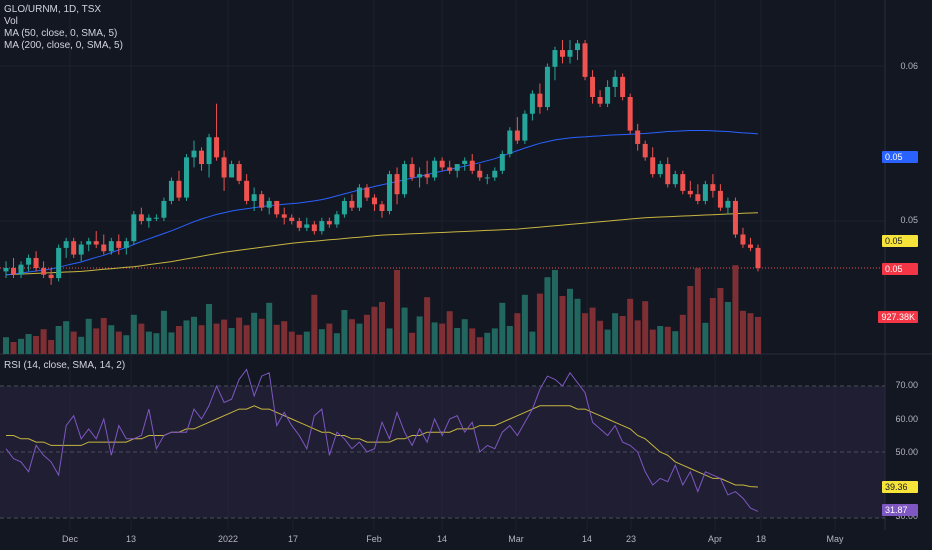 This screenshot has width=932, height=550. I want to click on symbol-title: GLO/URNM, 1D, TSX, so click(53, 9).